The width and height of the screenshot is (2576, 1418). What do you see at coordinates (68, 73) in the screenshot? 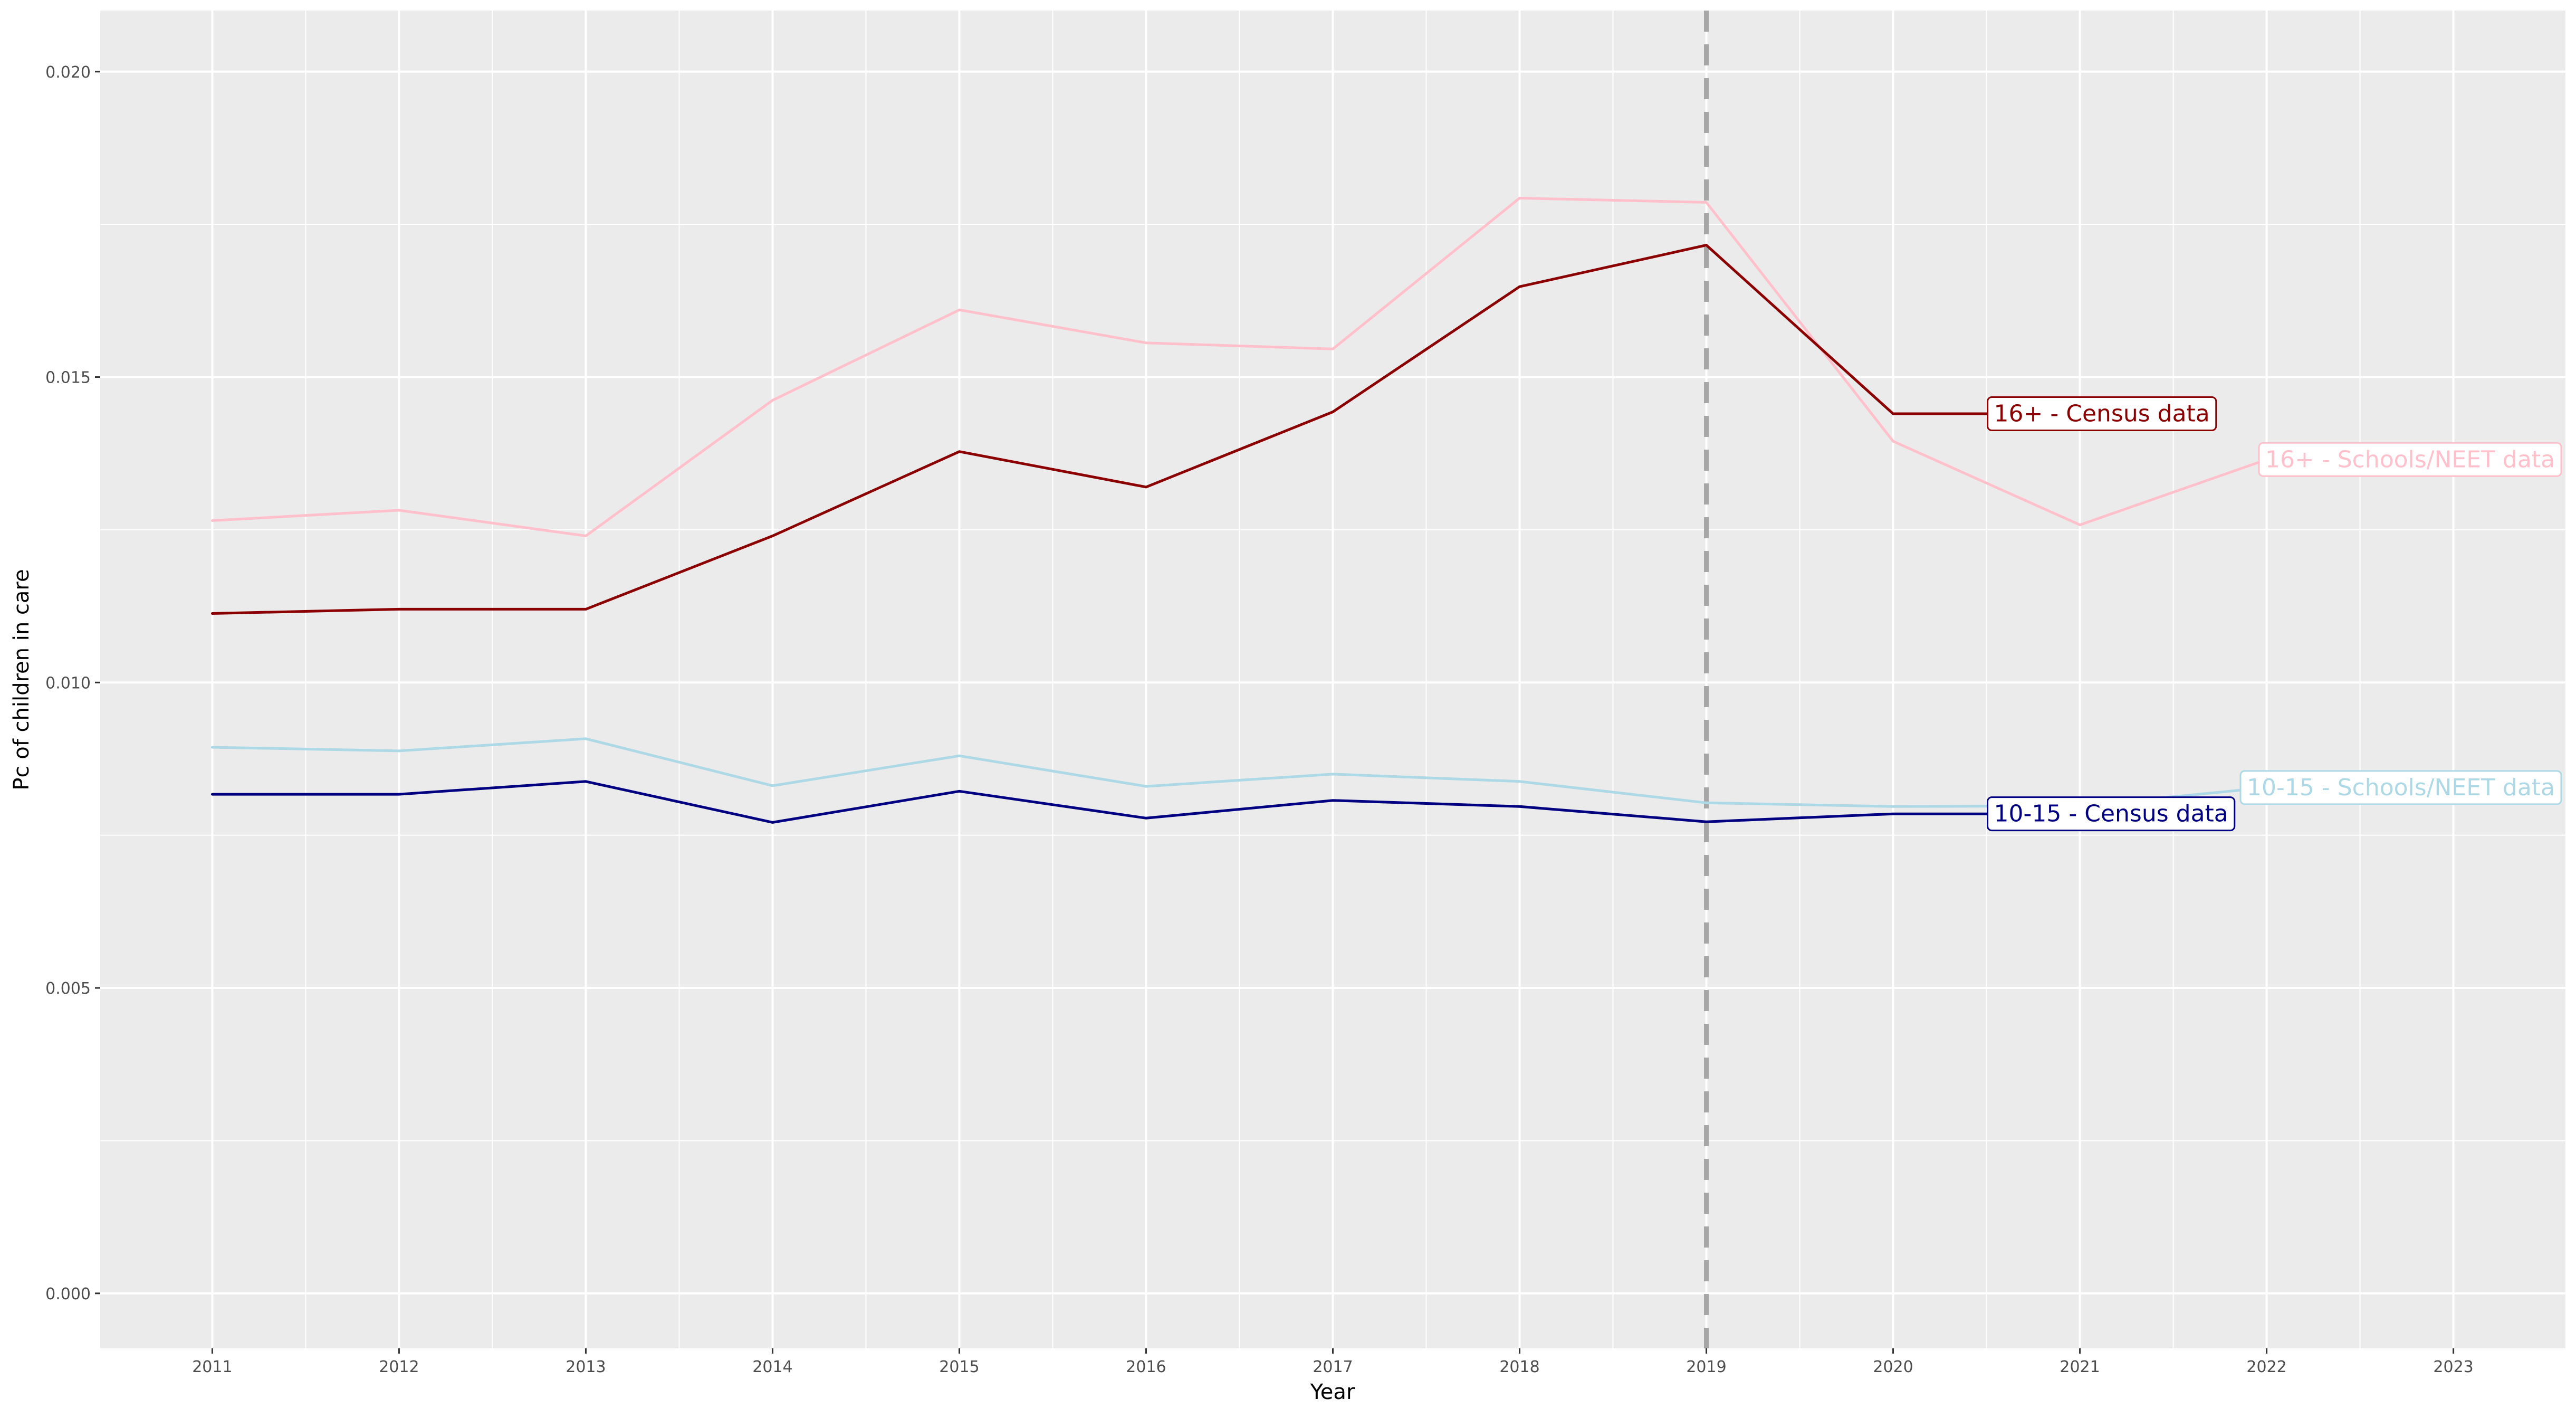
I see `y-tick-label: 0.020` at bounding box center [68, 73].